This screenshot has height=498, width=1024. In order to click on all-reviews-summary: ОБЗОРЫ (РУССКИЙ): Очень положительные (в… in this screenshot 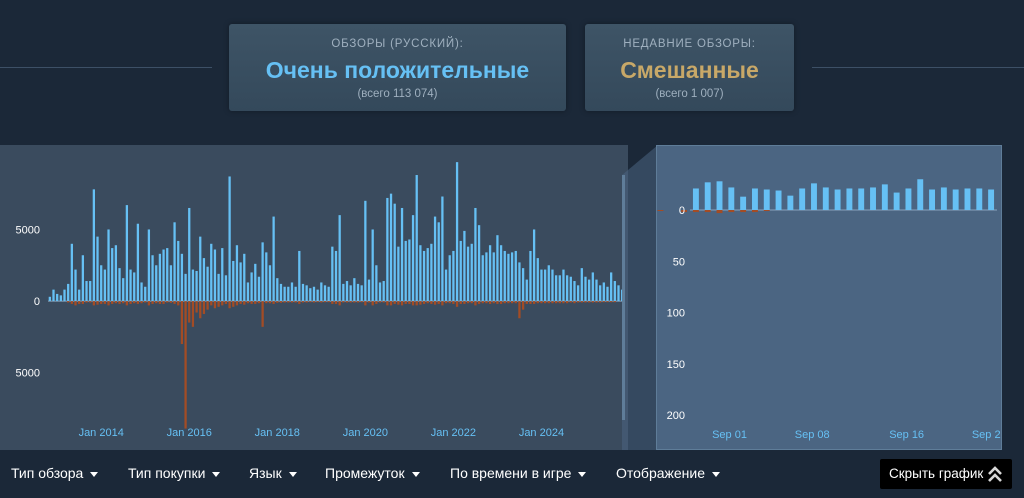, I will do `click(397, 67)`.